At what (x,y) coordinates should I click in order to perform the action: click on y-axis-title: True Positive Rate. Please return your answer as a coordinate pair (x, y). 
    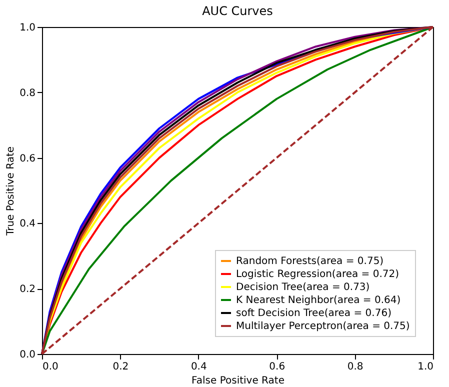
    Looking at the image, I should click on (11, 191).